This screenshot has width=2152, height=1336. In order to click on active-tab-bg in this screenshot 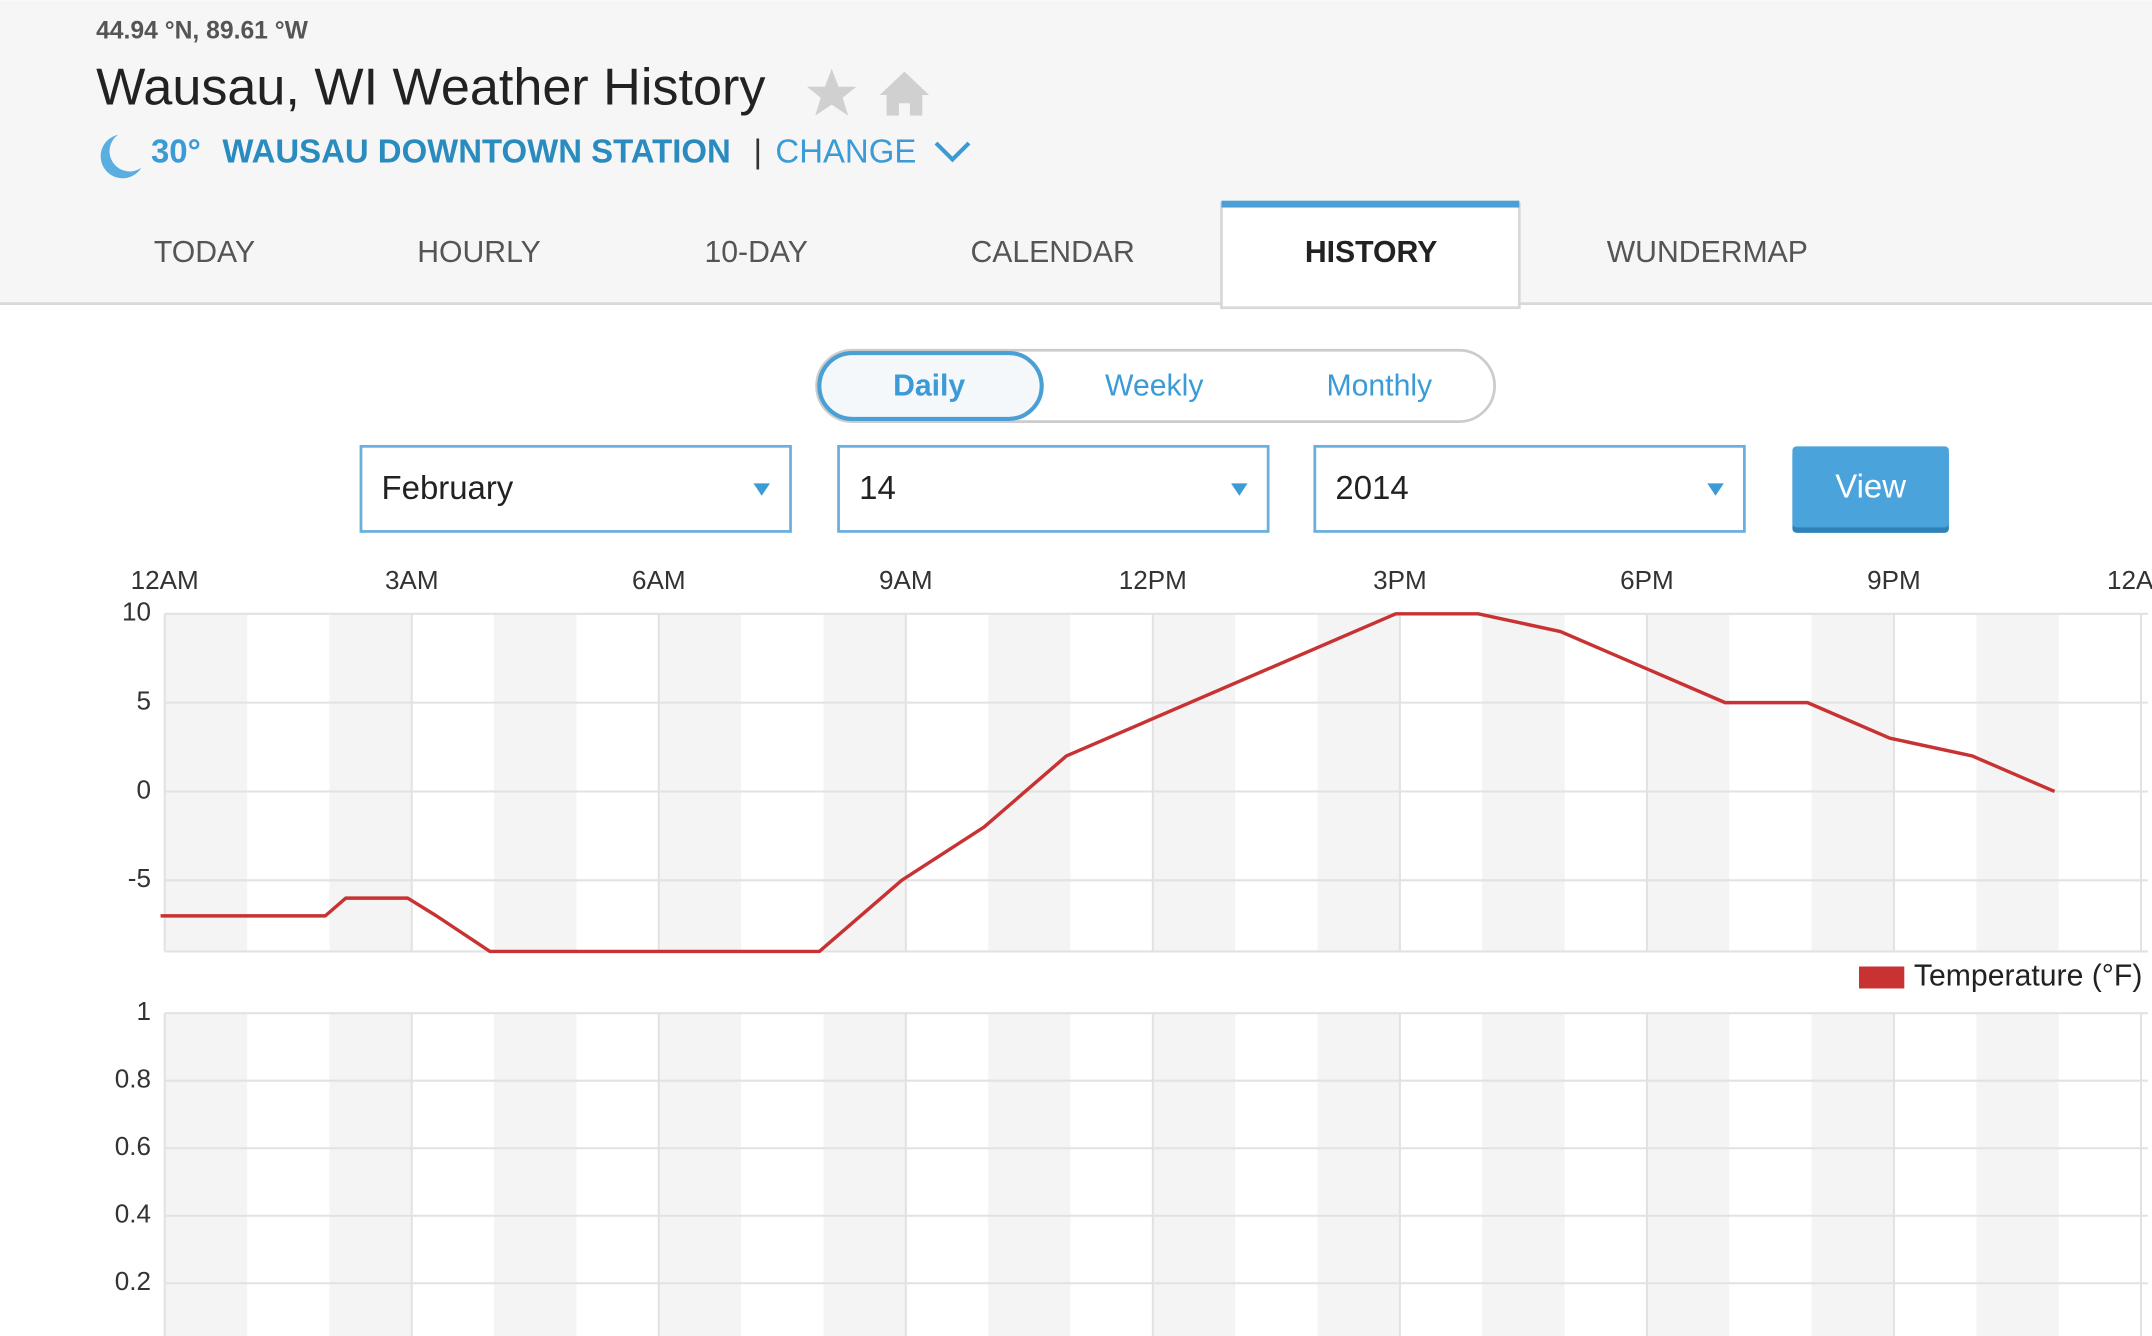, I will do `click(1370, 256)`.